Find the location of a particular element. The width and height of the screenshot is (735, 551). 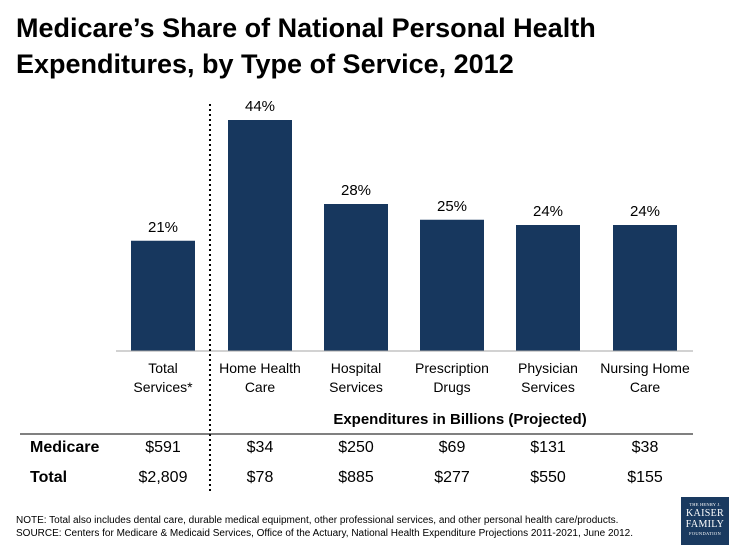

table-cell-0-1: $34 is located at coordinates (260, 447).